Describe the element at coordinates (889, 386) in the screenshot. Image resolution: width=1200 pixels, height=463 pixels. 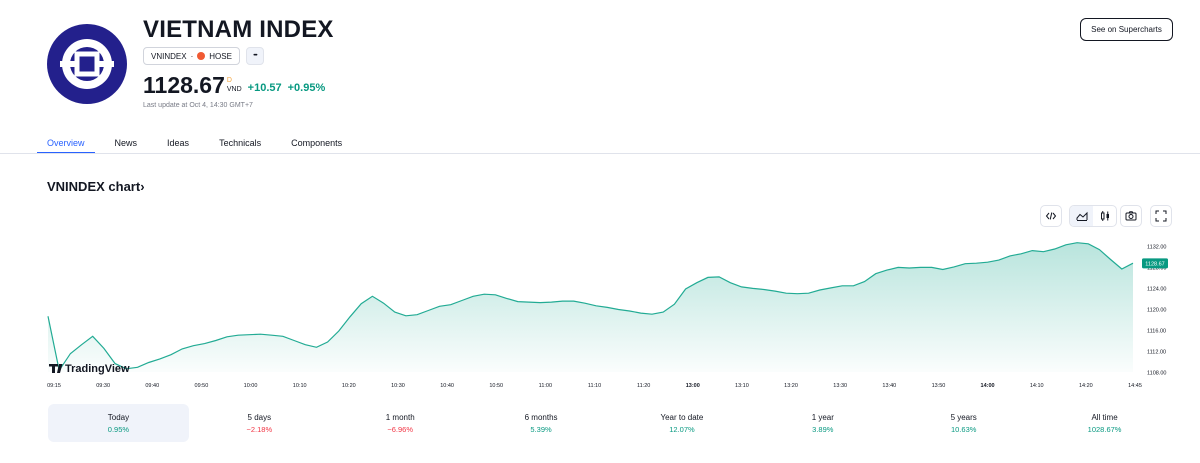
I see `x-tick-label: 13:40` at that location.